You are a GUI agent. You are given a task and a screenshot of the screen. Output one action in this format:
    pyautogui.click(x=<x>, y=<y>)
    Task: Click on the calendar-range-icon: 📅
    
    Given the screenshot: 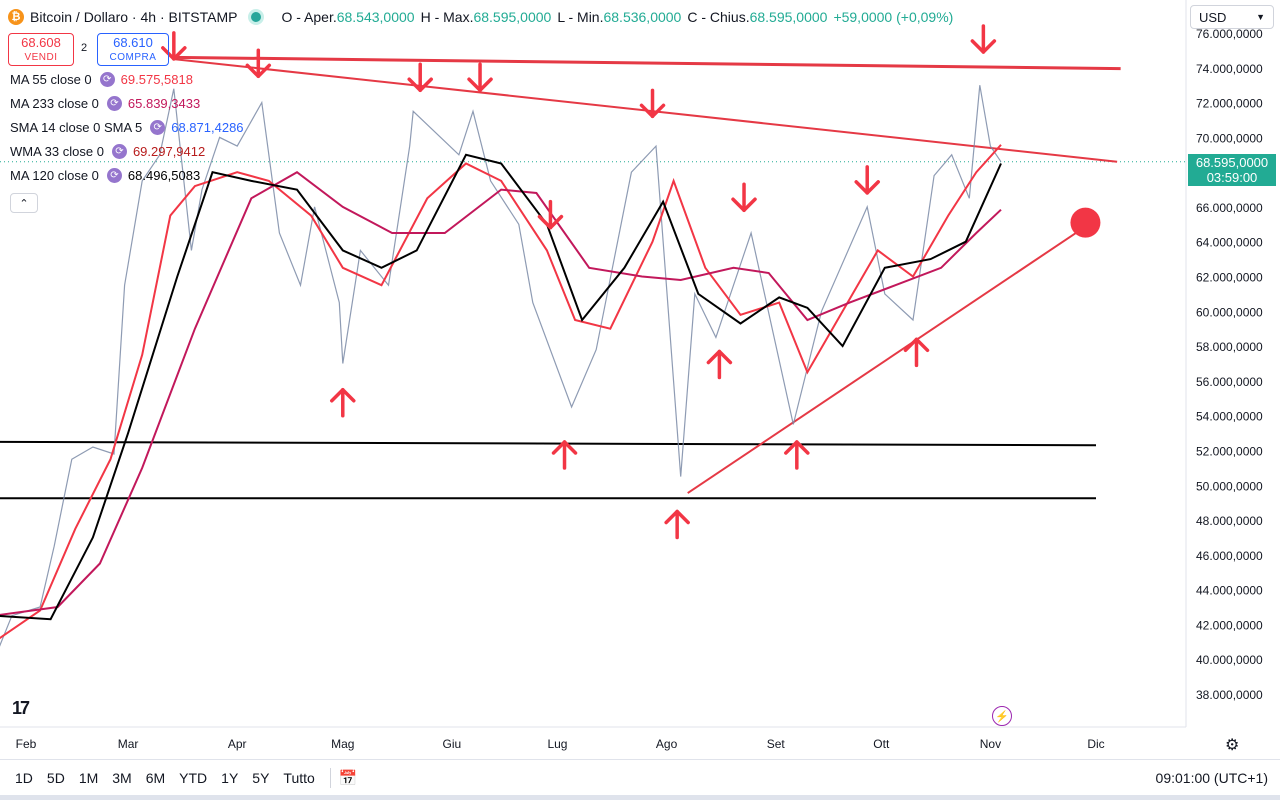 What is the action you would take?
    pyautogui.click(x=348, y=778)
    